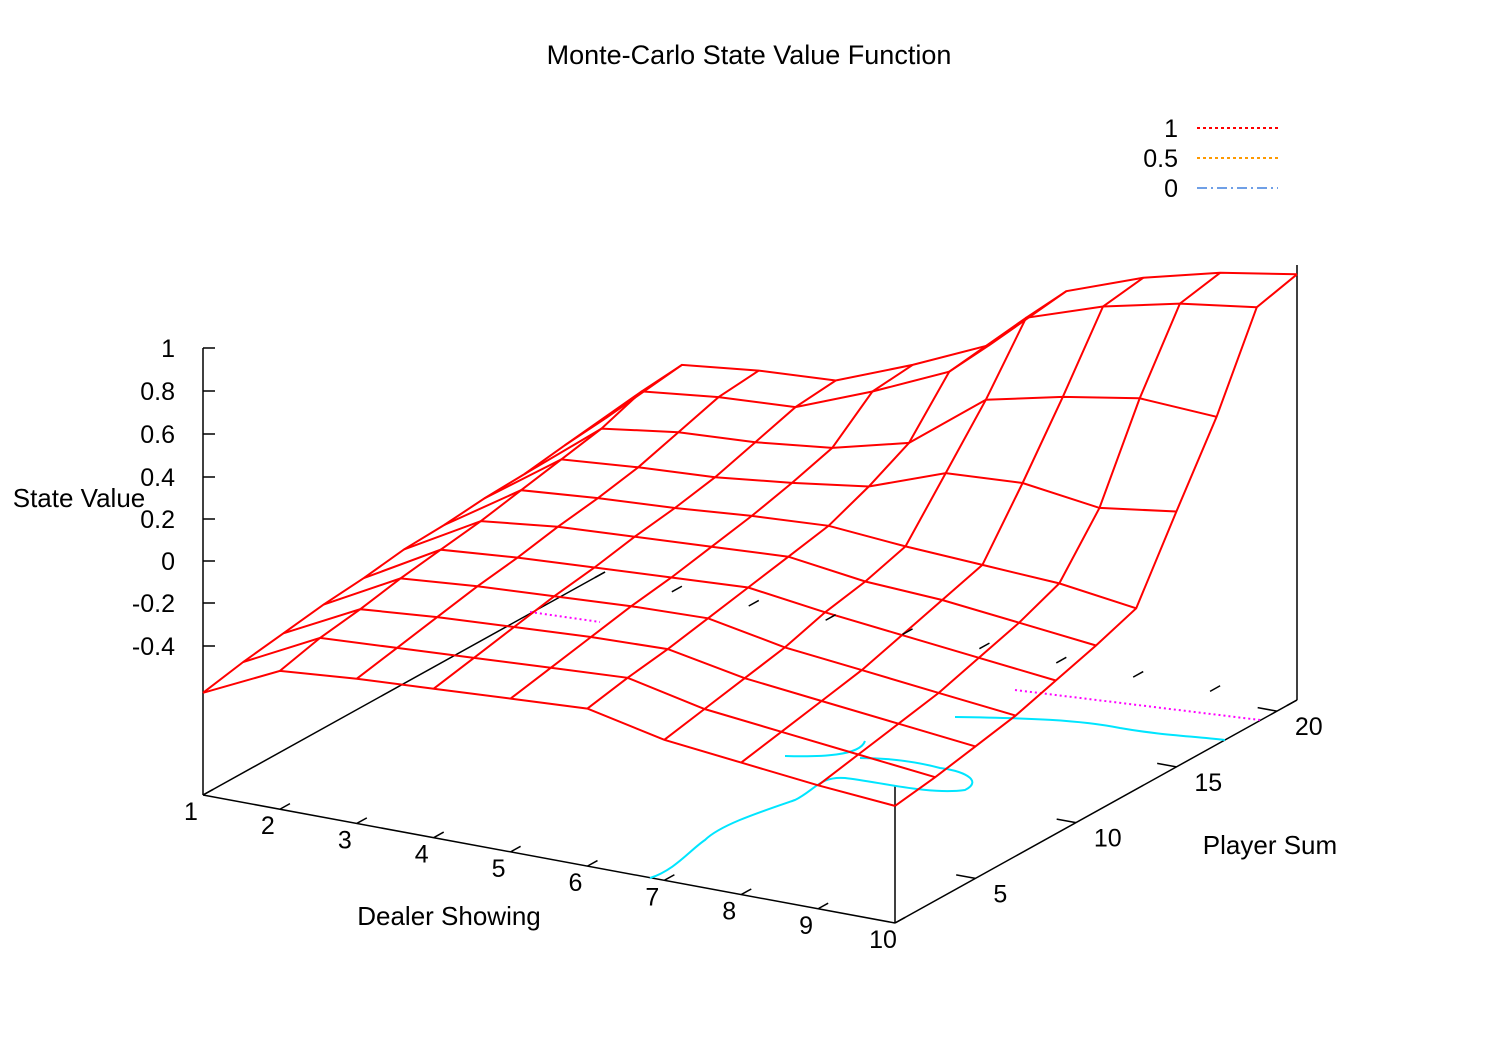 This screenshot has height=1050, width=1500. What do you see at coordinates (499, 869) in the screenshot?
I see `x-tick-label: 5` at bounding box center [499, 869].